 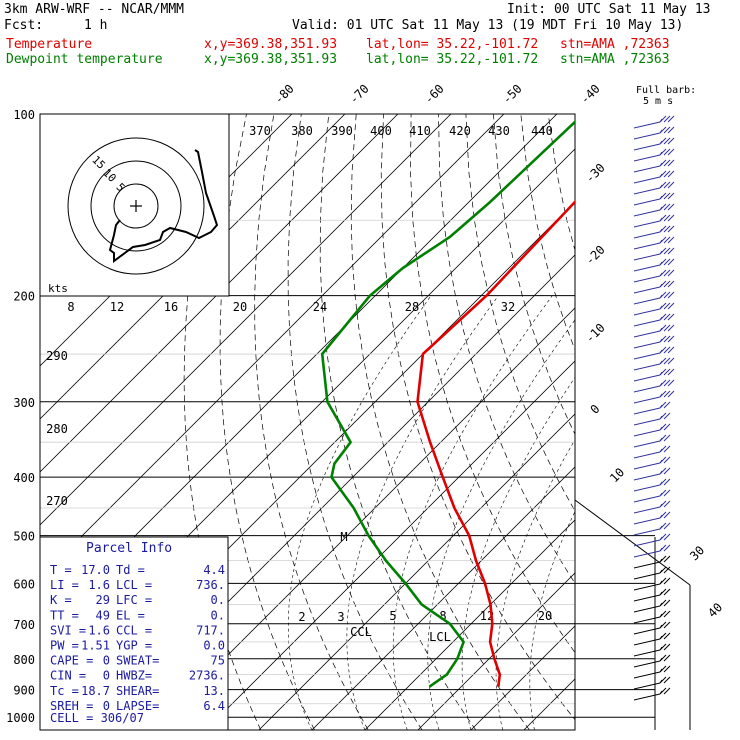 I want to click on temperature-profile, so click(x=495, y=443).